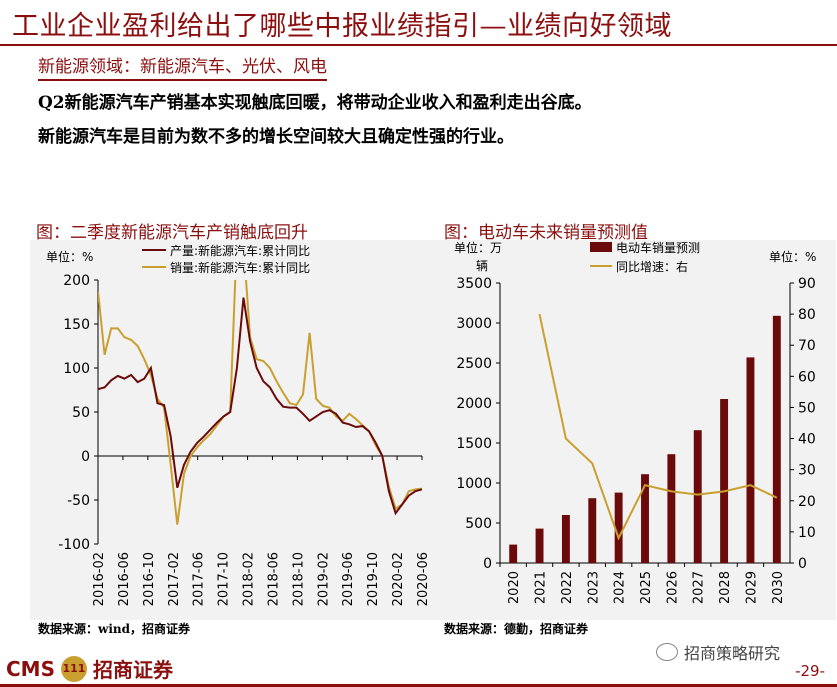  What do you see at coordinates (418, 45) in the screenshot?
I see `title-divider` at bounding box center [418, 45].